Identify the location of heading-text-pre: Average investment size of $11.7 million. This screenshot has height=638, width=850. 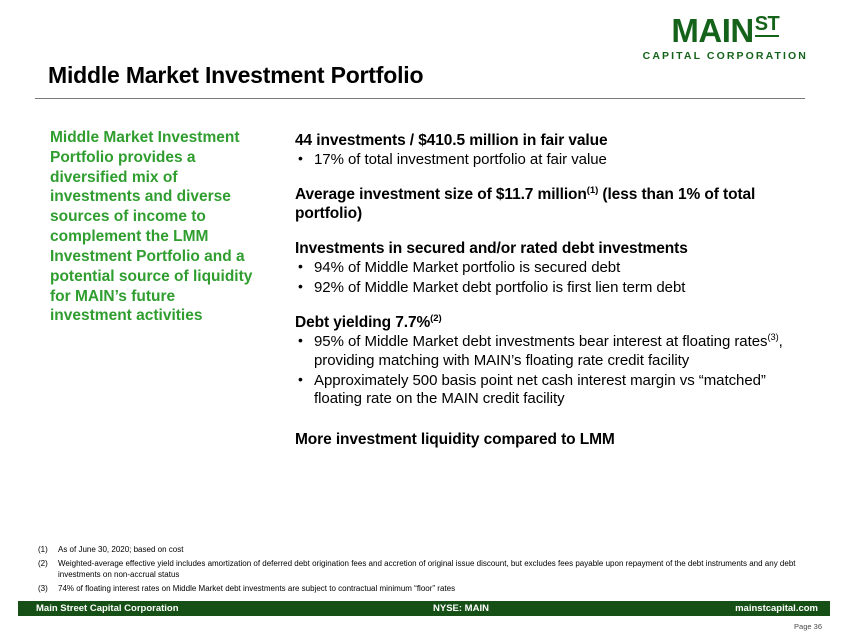
(441, 195).